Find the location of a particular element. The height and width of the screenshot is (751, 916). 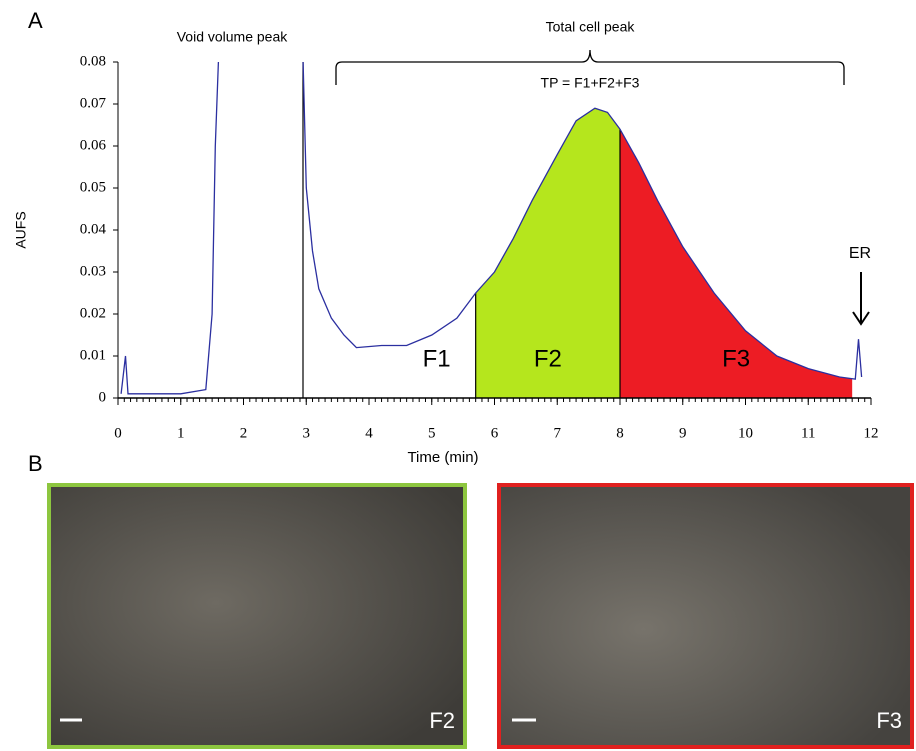

y-tick-label: 0.06 is located at coordinates (93, 145).